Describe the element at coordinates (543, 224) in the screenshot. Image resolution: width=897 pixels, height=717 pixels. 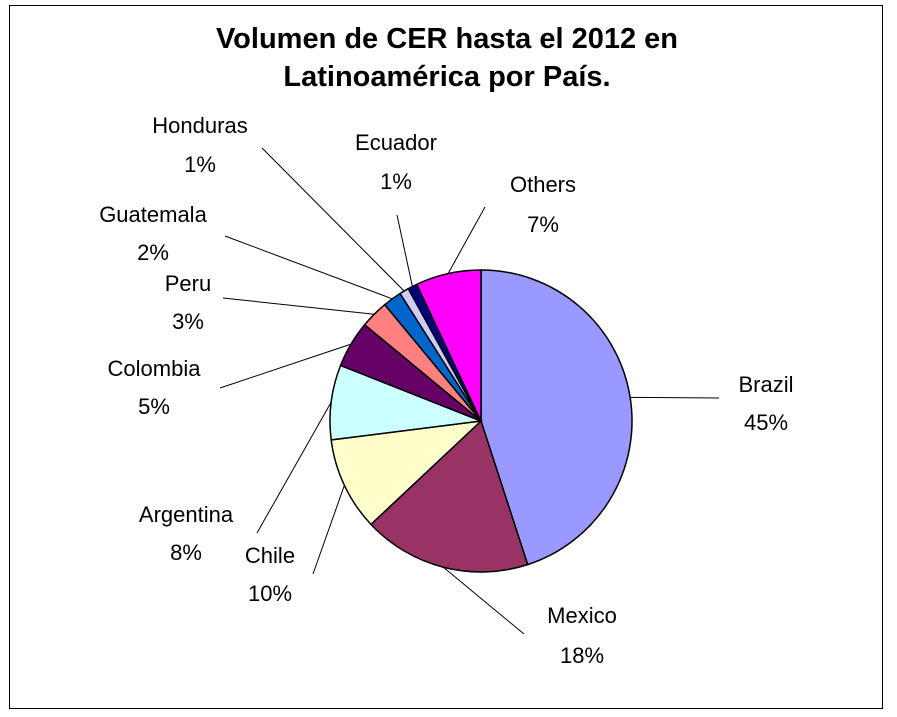
I see `slice-label-percent-others: 7%` at that location.